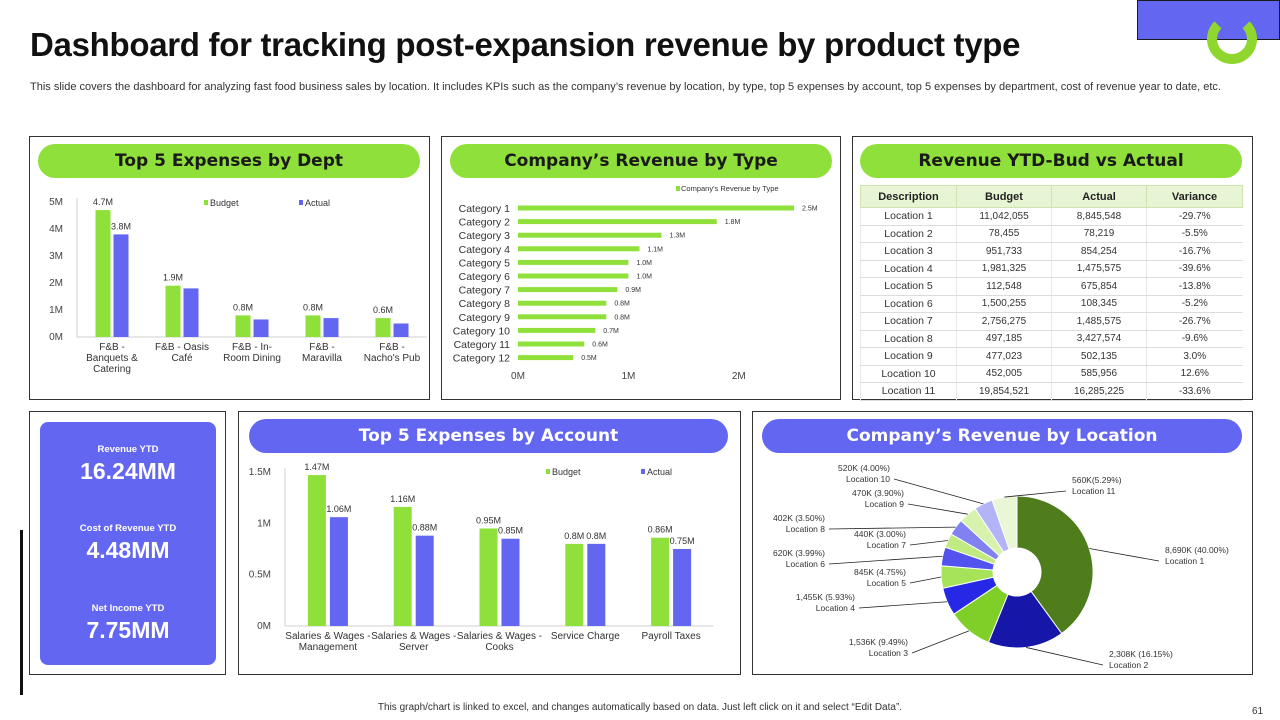 This screenshot has width=1280, height=720. I want to click on kpi-income-value: 7.75MM, so click(128, 630).